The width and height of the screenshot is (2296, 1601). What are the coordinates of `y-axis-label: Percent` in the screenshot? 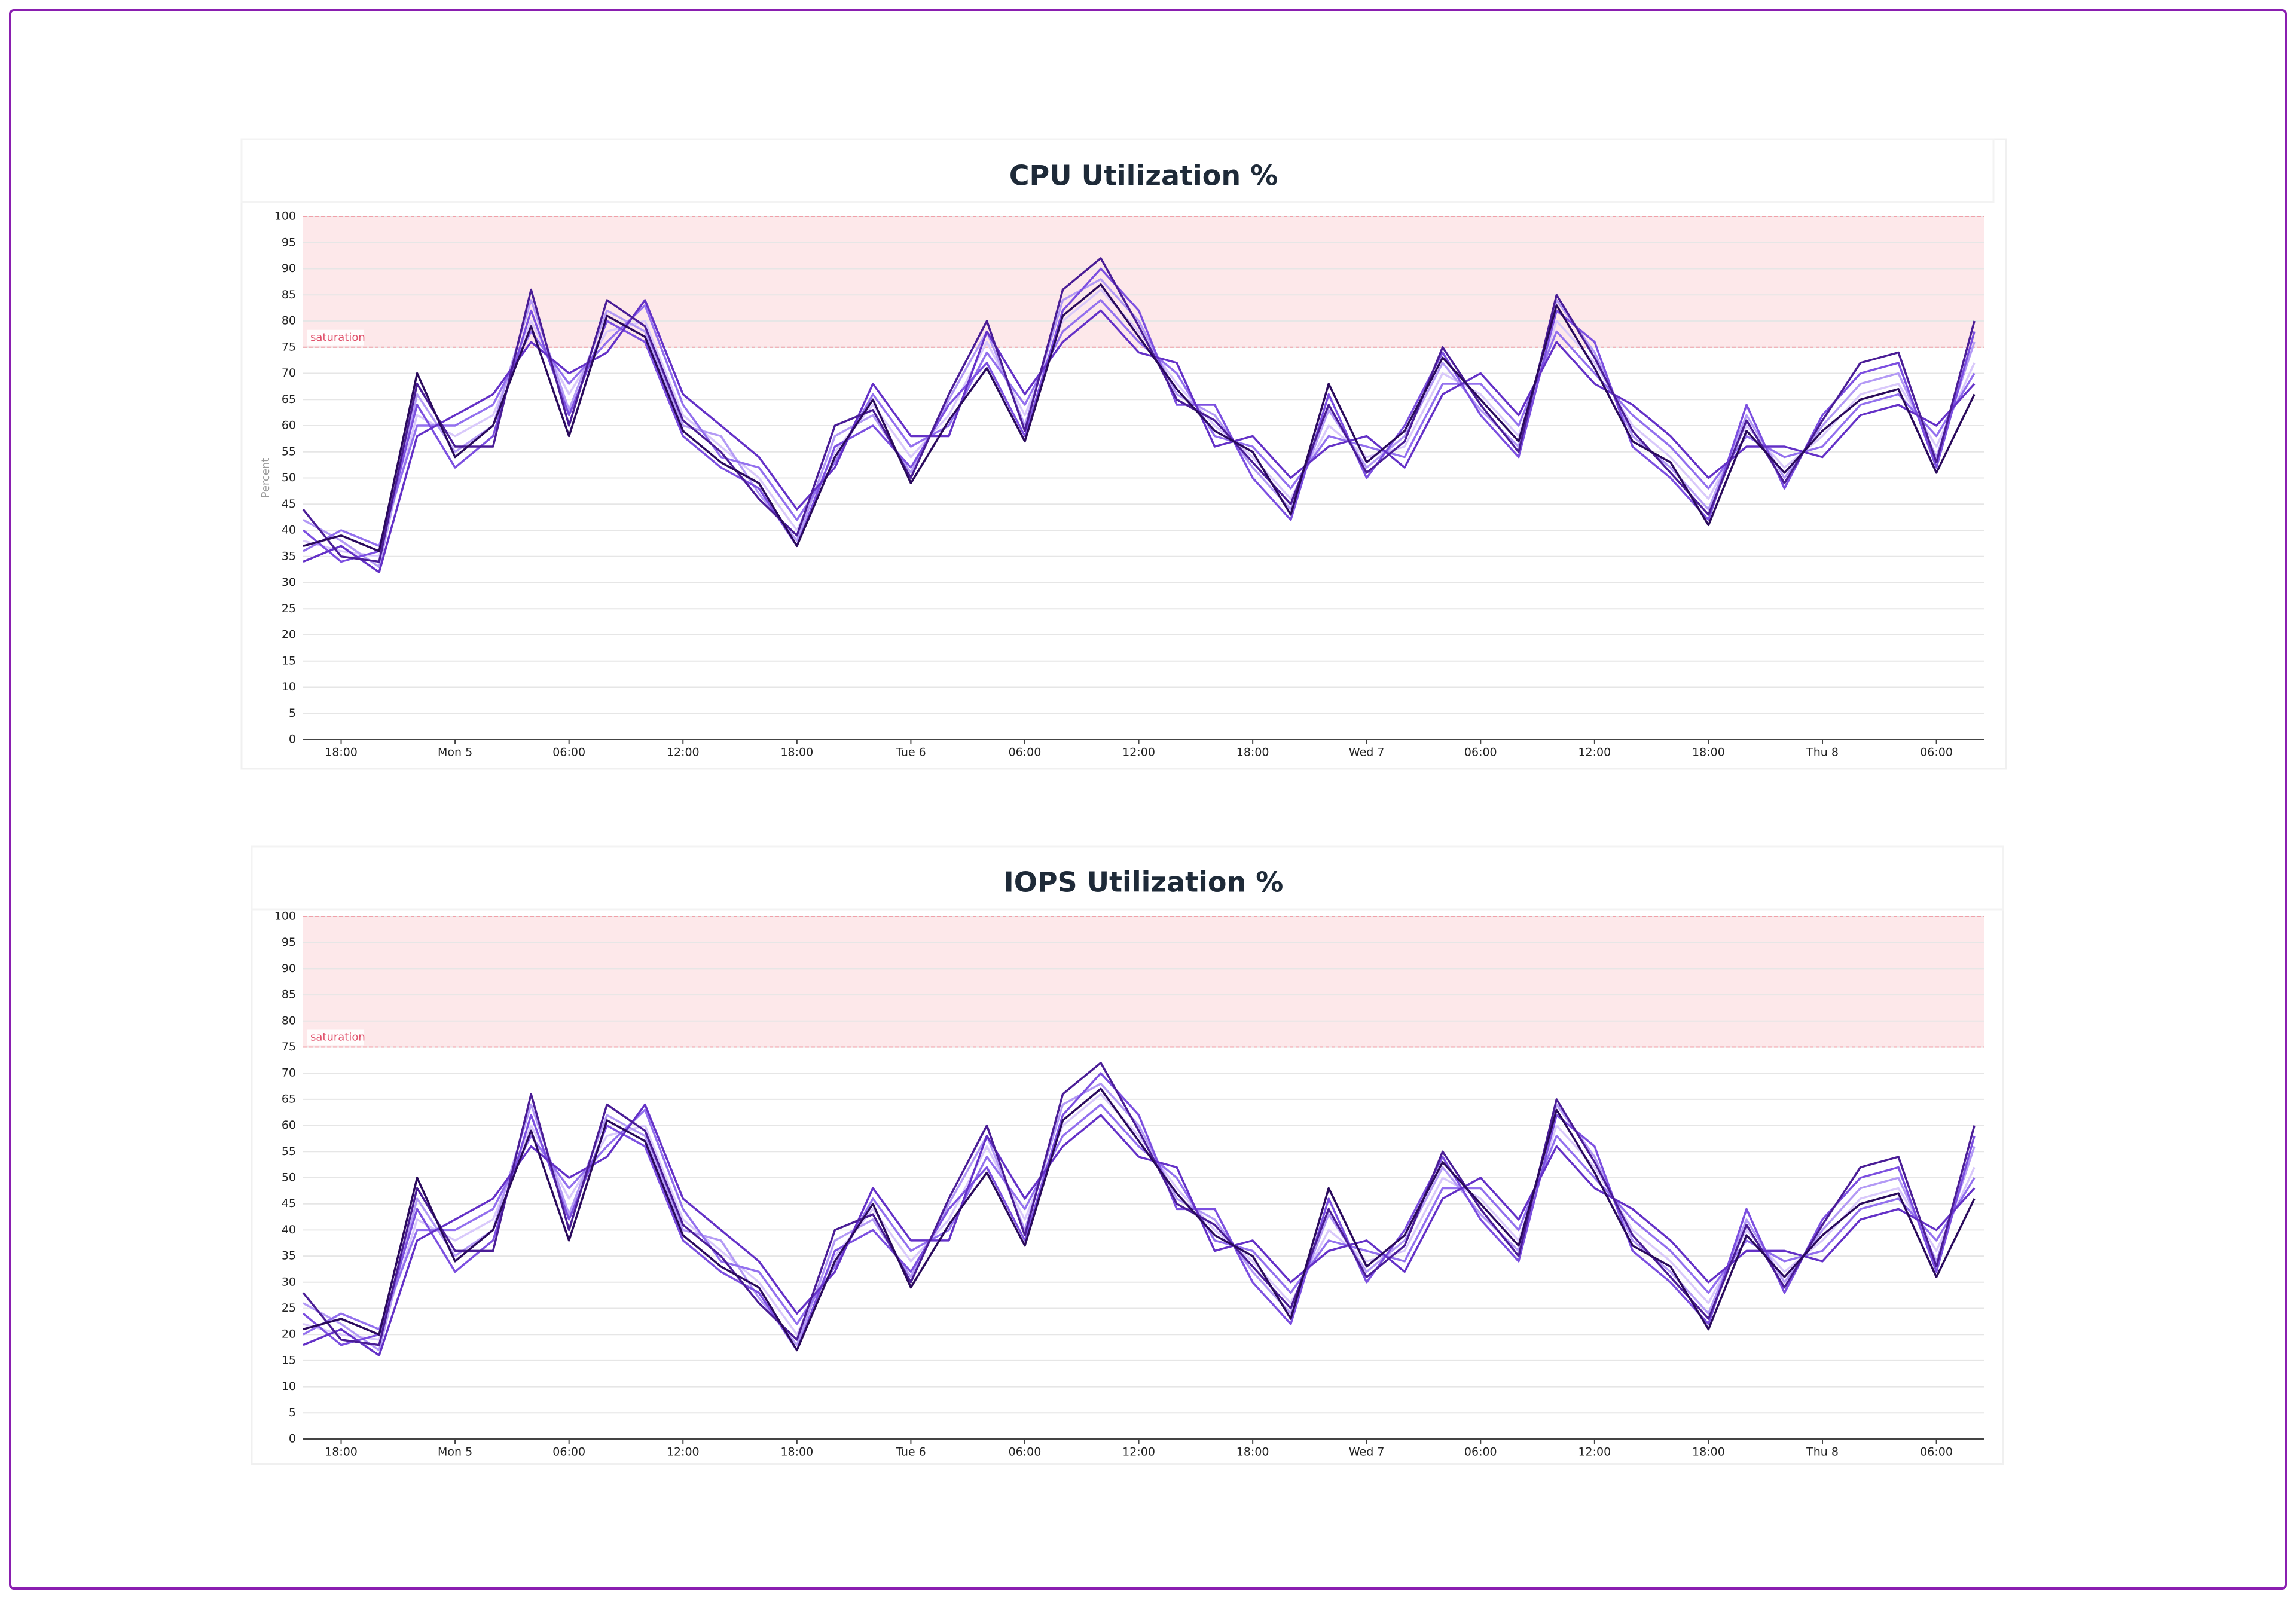 It's located at (265, 478).